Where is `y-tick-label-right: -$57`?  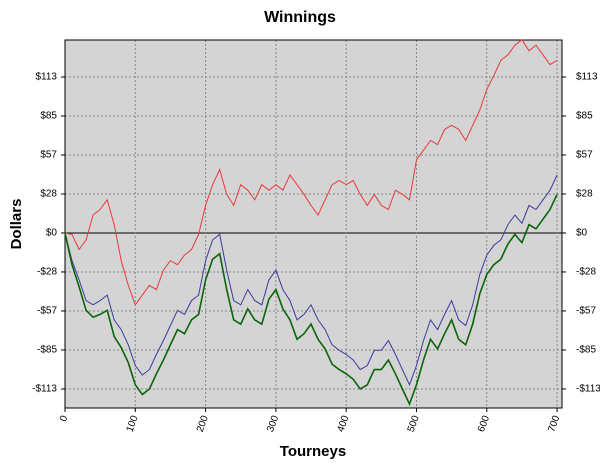
y-tick-label-right: -$57 is located at coordinates (586, 311).